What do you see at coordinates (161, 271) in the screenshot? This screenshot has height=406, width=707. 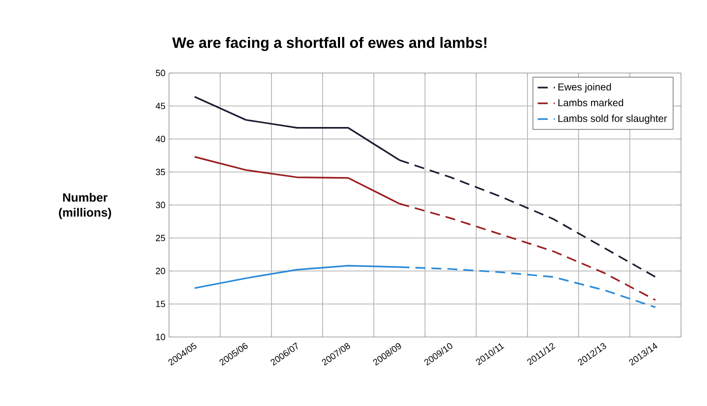 I see `y-tick-label: 20` at bounding box center [161, 271].